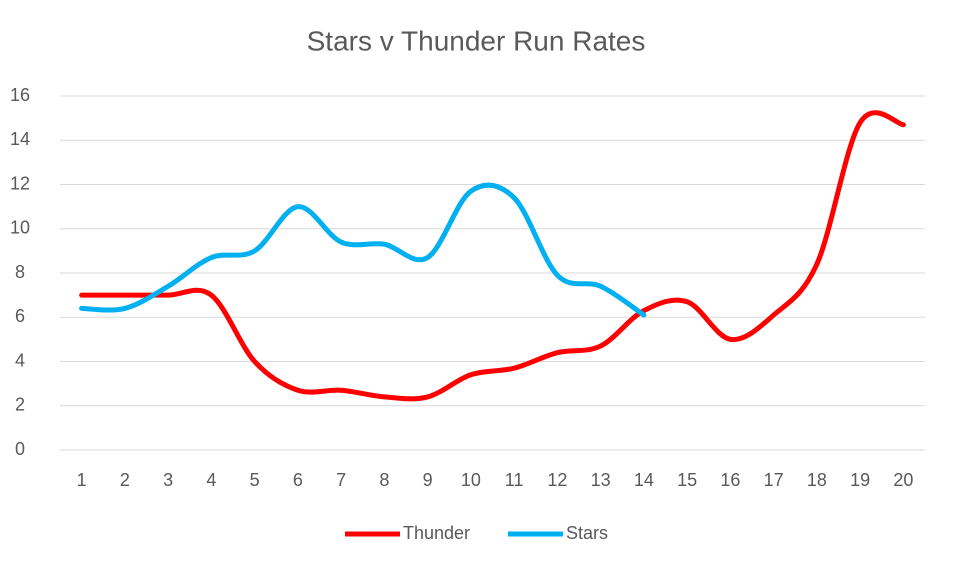 The height and width of the screenshot is (571, 953). What do you see at coordinates (774, 480) in the screenshot?
I see `x-tick-label: 17` at bounding box center [774, 480].